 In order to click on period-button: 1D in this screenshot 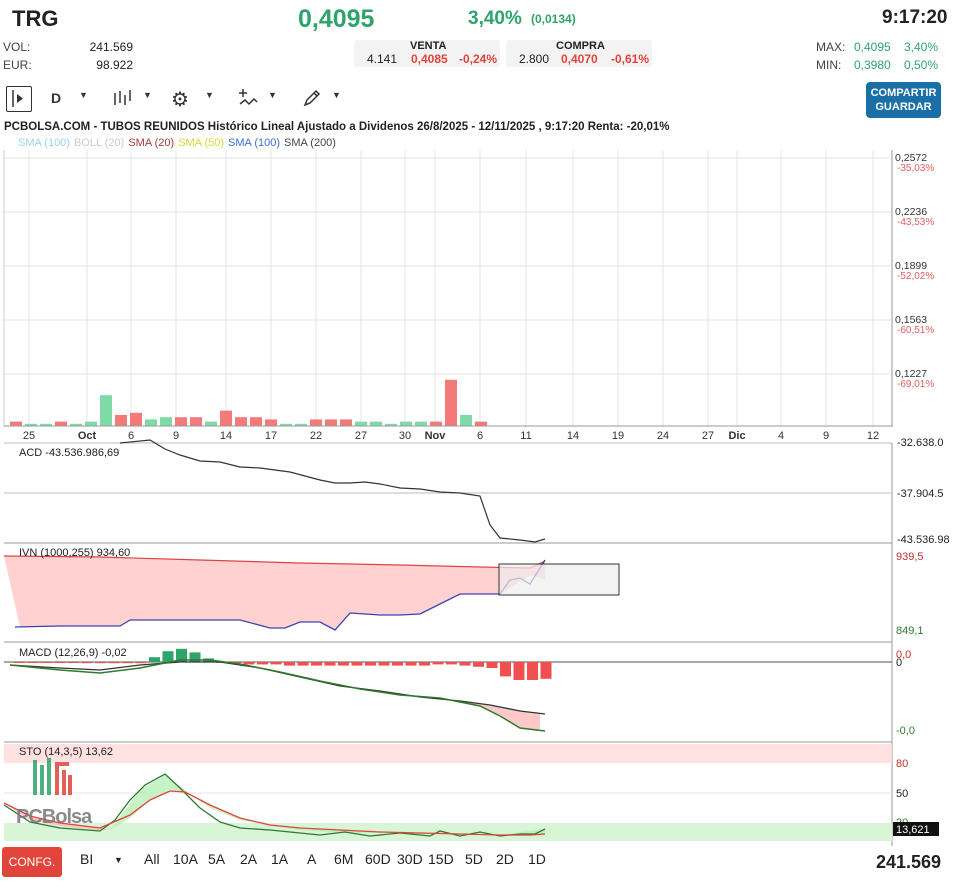, I will do `click(537, 859)`.